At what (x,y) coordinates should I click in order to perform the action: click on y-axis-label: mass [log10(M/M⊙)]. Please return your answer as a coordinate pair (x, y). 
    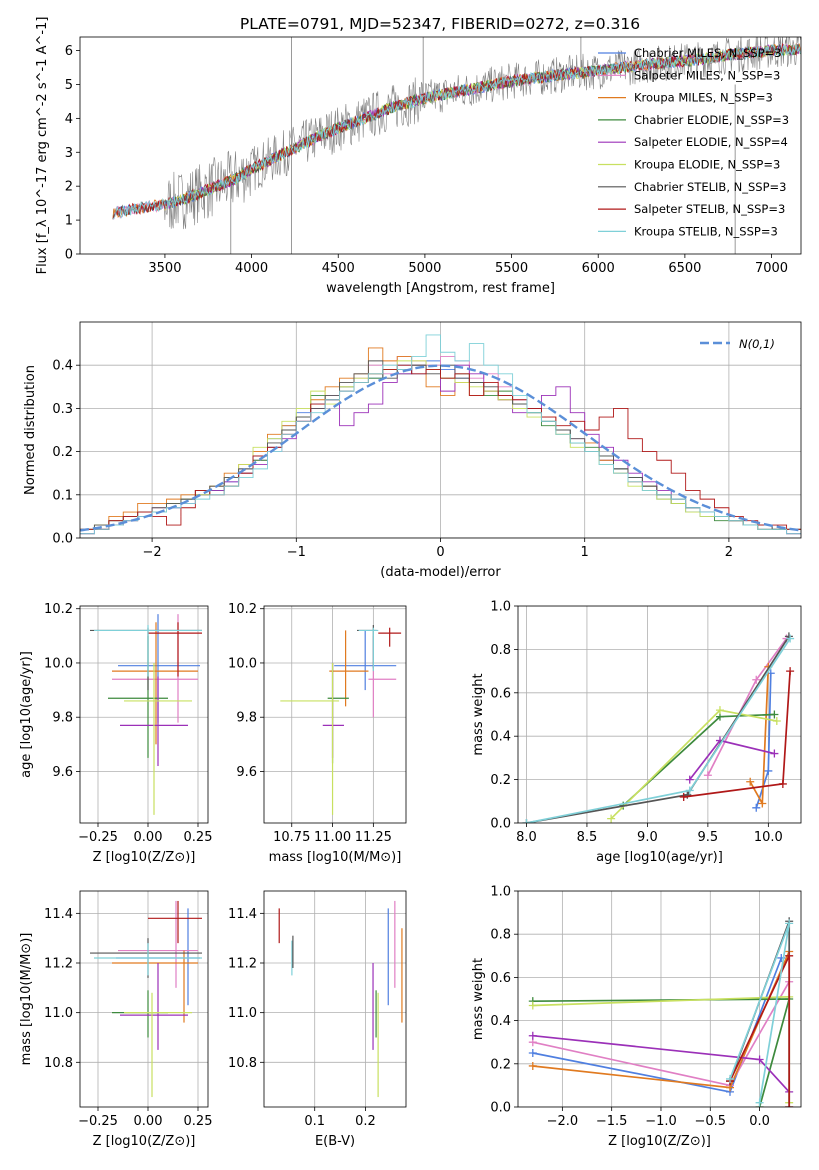
    Looking at the image, I should click on (26, 999).